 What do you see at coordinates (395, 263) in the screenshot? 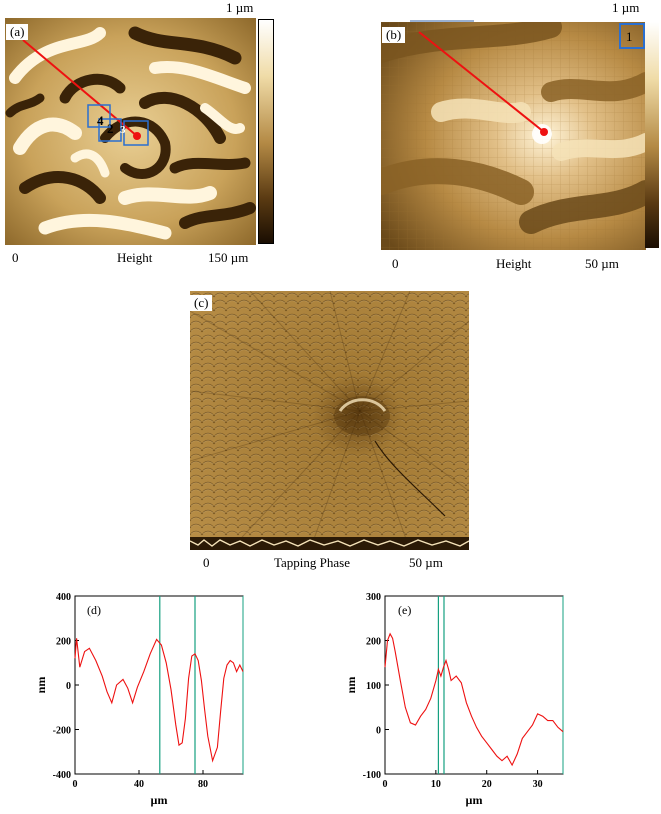
I see `axis-start-b: 0` at bounding box center [395, 263].